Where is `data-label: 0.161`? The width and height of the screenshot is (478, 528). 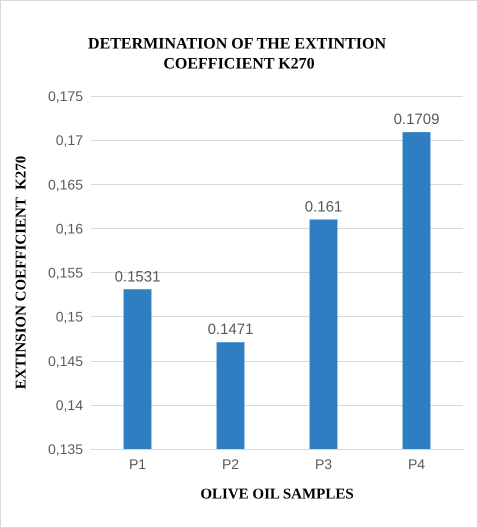
data-label: 0.161 is located at coordinates (323, 207).